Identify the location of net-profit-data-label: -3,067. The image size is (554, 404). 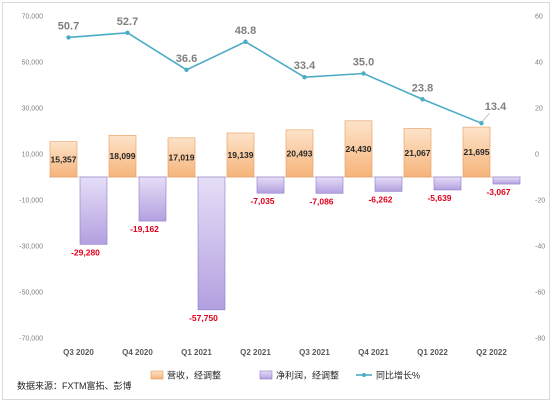
(498, 192).